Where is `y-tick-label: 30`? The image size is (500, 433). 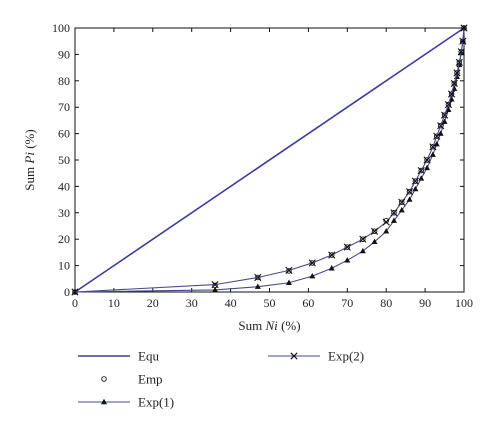 y-tick-label: 30 is located at coordinates (64, 213).